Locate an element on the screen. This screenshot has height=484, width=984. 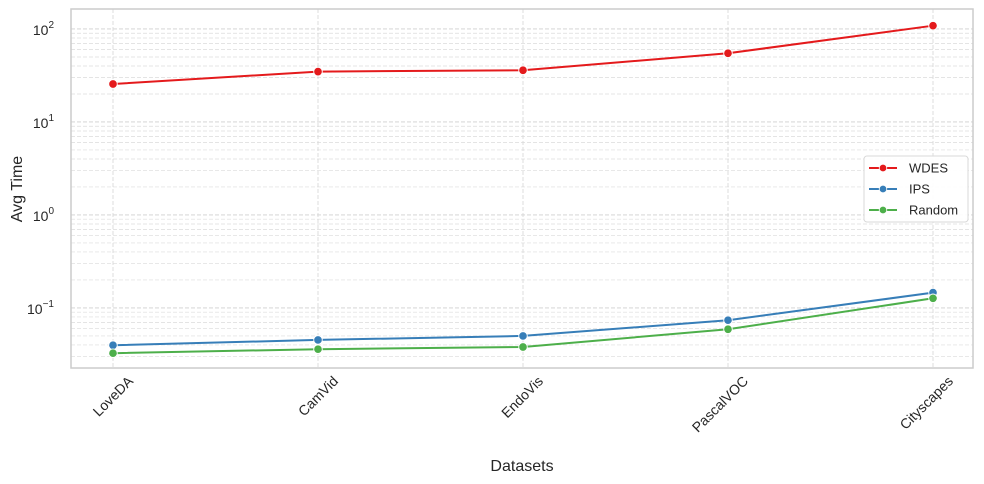
y-axis-ticks: 10² 10¹ 10⁰ 10⁻¹ is located at coordinates (40, 168).